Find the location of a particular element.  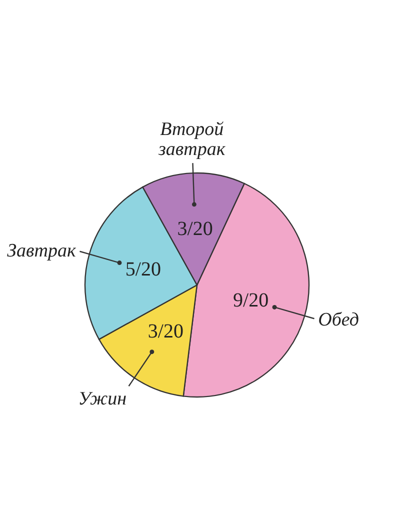

slice-label: Завтрак is located at coordinates (42, 251).